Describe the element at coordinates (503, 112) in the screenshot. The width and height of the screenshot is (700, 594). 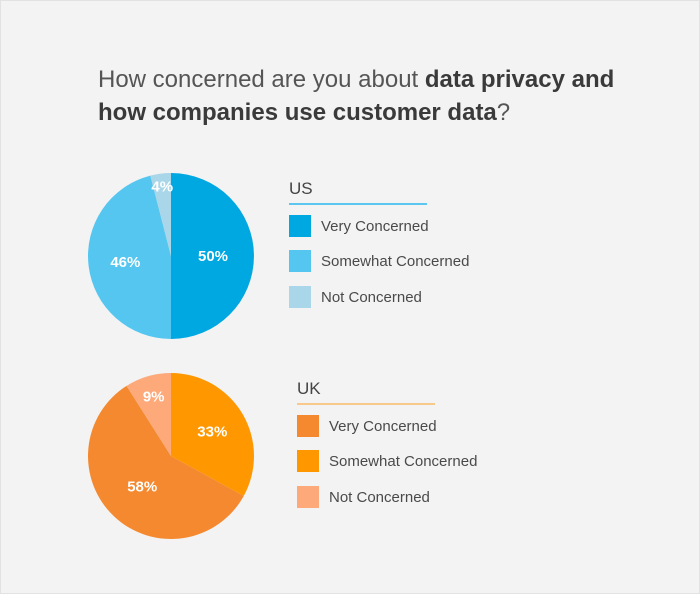
I see `title-question-mark: ?` at that location.